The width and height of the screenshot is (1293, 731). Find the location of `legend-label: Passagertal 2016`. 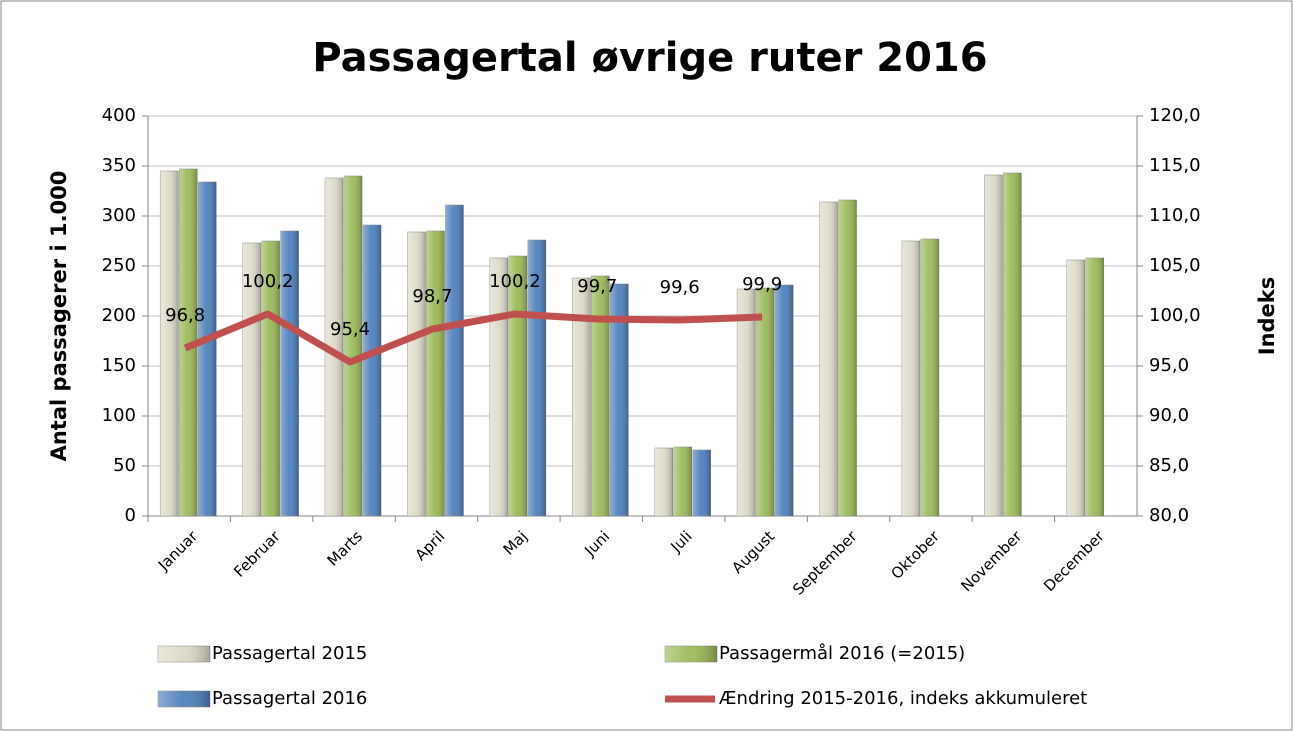

legend-label: Passagertal 2016 is located at coordinates (289, 698).